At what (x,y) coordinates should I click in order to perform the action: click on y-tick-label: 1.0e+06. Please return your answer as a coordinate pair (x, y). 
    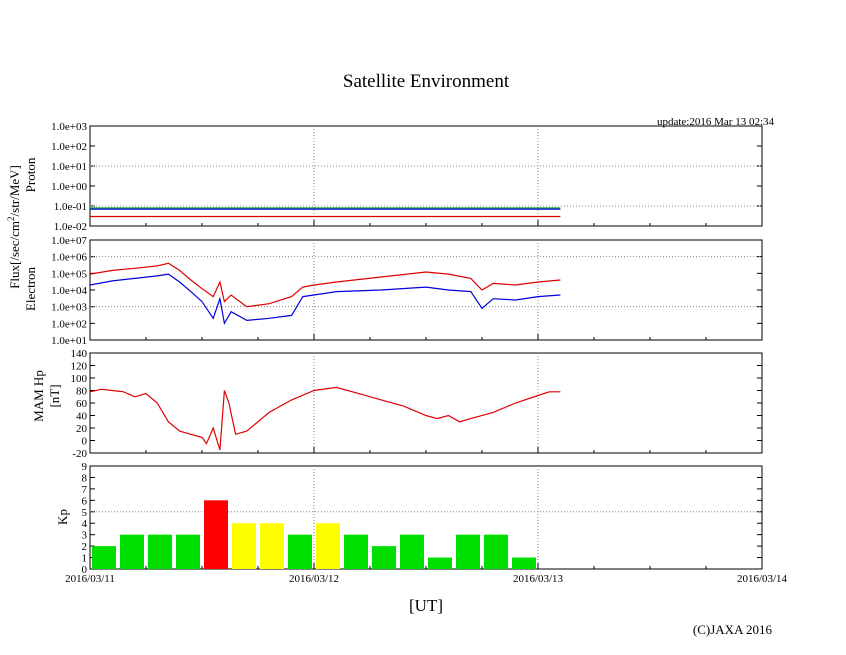
    Looking at the image, I should click on (69, 258).